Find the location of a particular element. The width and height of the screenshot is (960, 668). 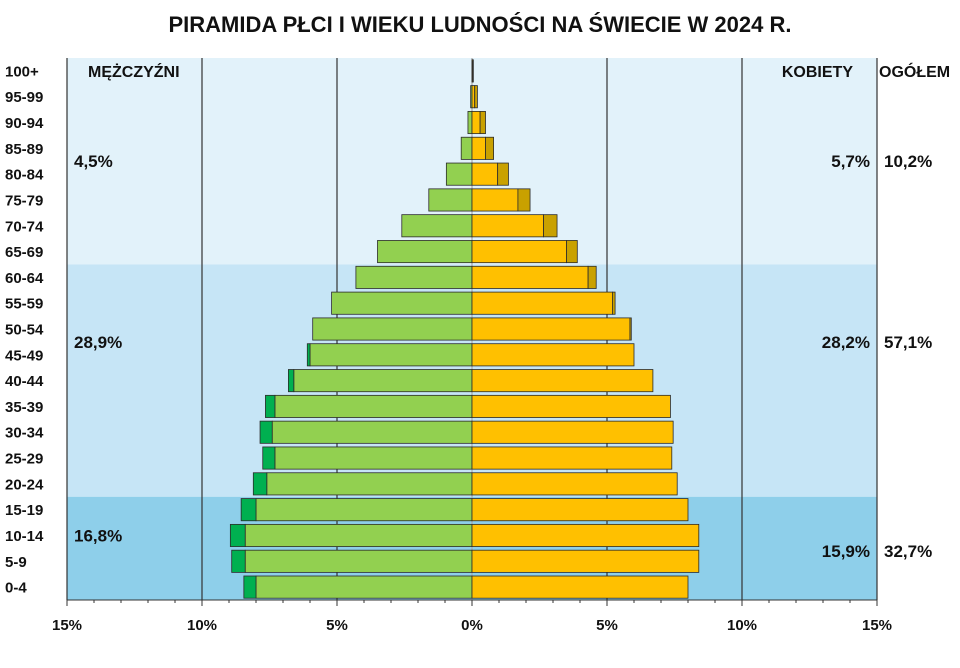

age-category-label: 35-39 is located at coordinates (24, 407).